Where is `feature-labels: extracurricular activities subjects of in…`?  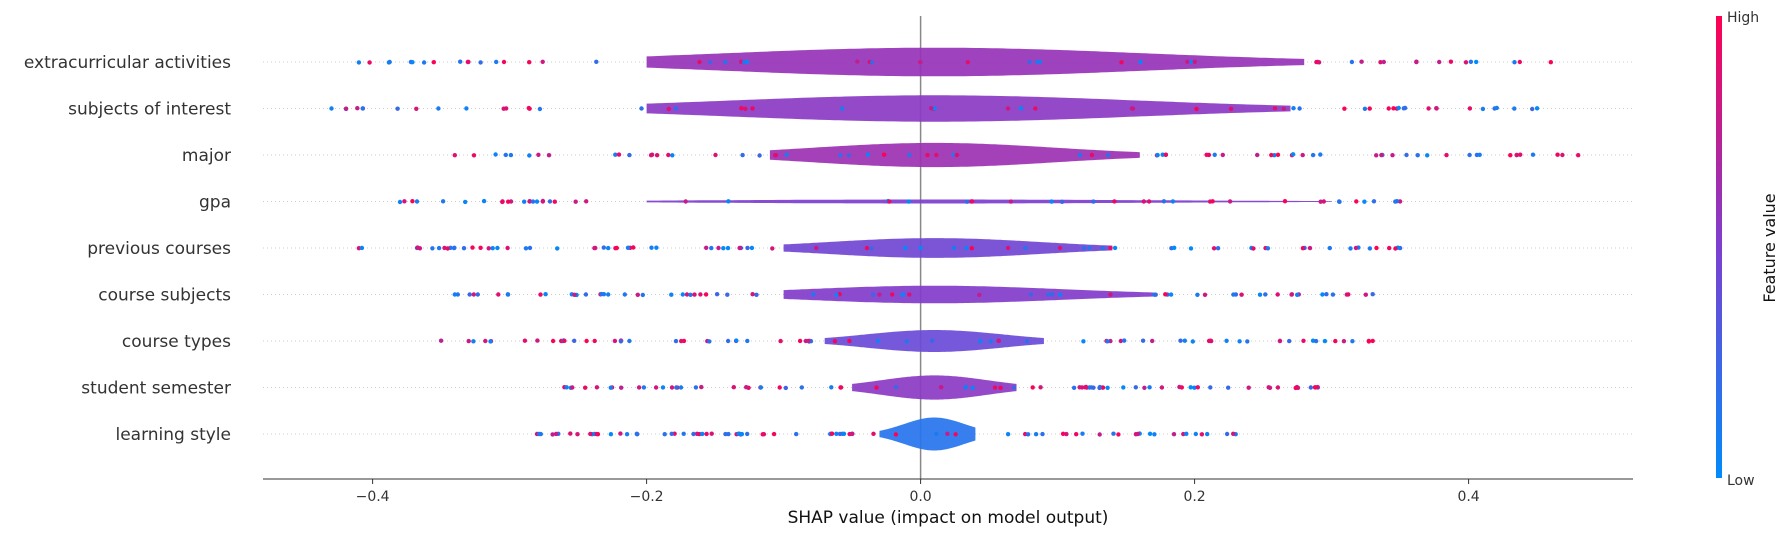
feature-labels: extracurricular activities subjects of in… is located at coordinates (127, 249).